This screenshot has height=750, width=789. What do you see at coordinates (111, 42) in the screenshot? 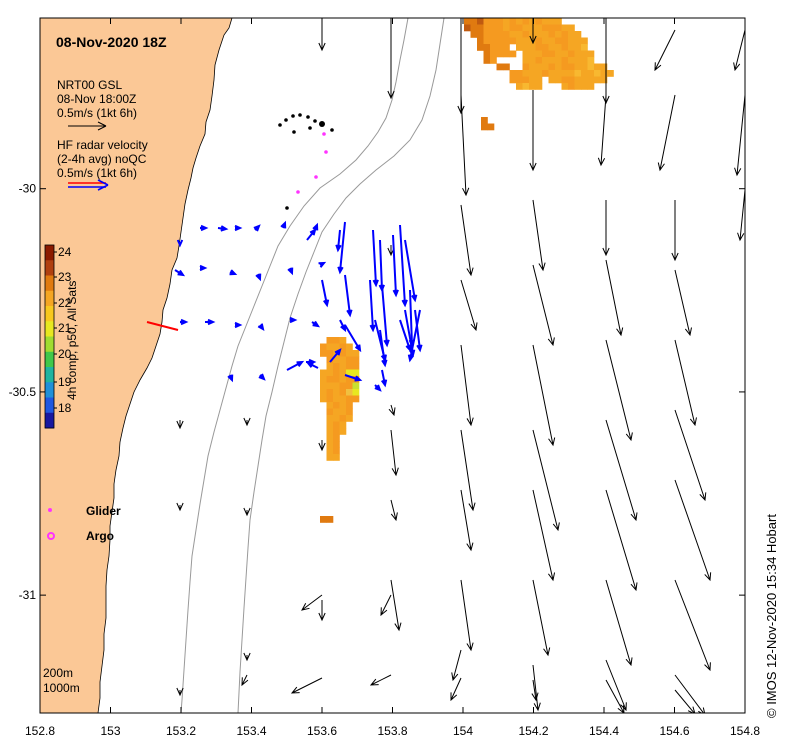
I see `map-title: 08-Nov-2020 18Z` at bounding box center [111, 42].